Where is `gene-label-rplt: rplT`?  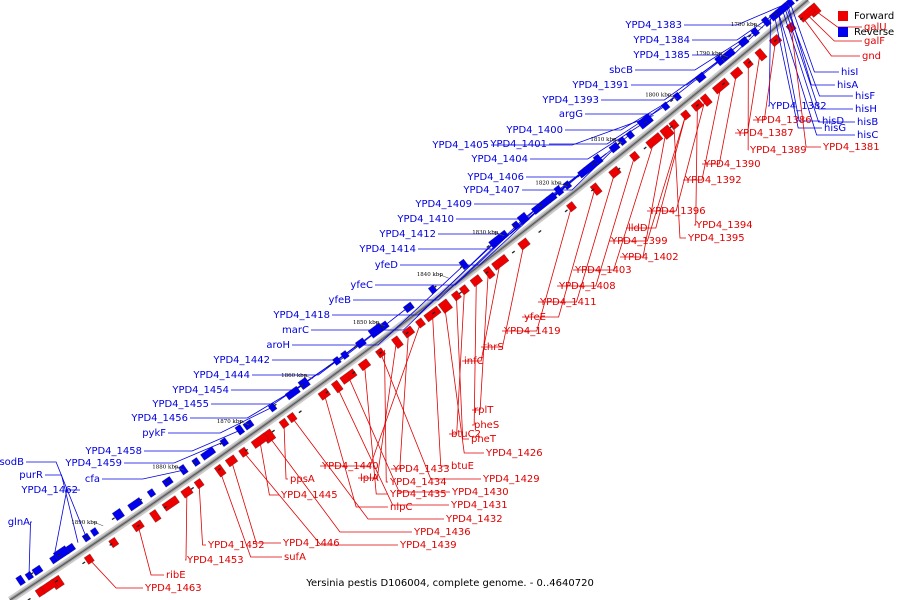 gene-label-rplt: rplT is located at coordinates (484, 410).